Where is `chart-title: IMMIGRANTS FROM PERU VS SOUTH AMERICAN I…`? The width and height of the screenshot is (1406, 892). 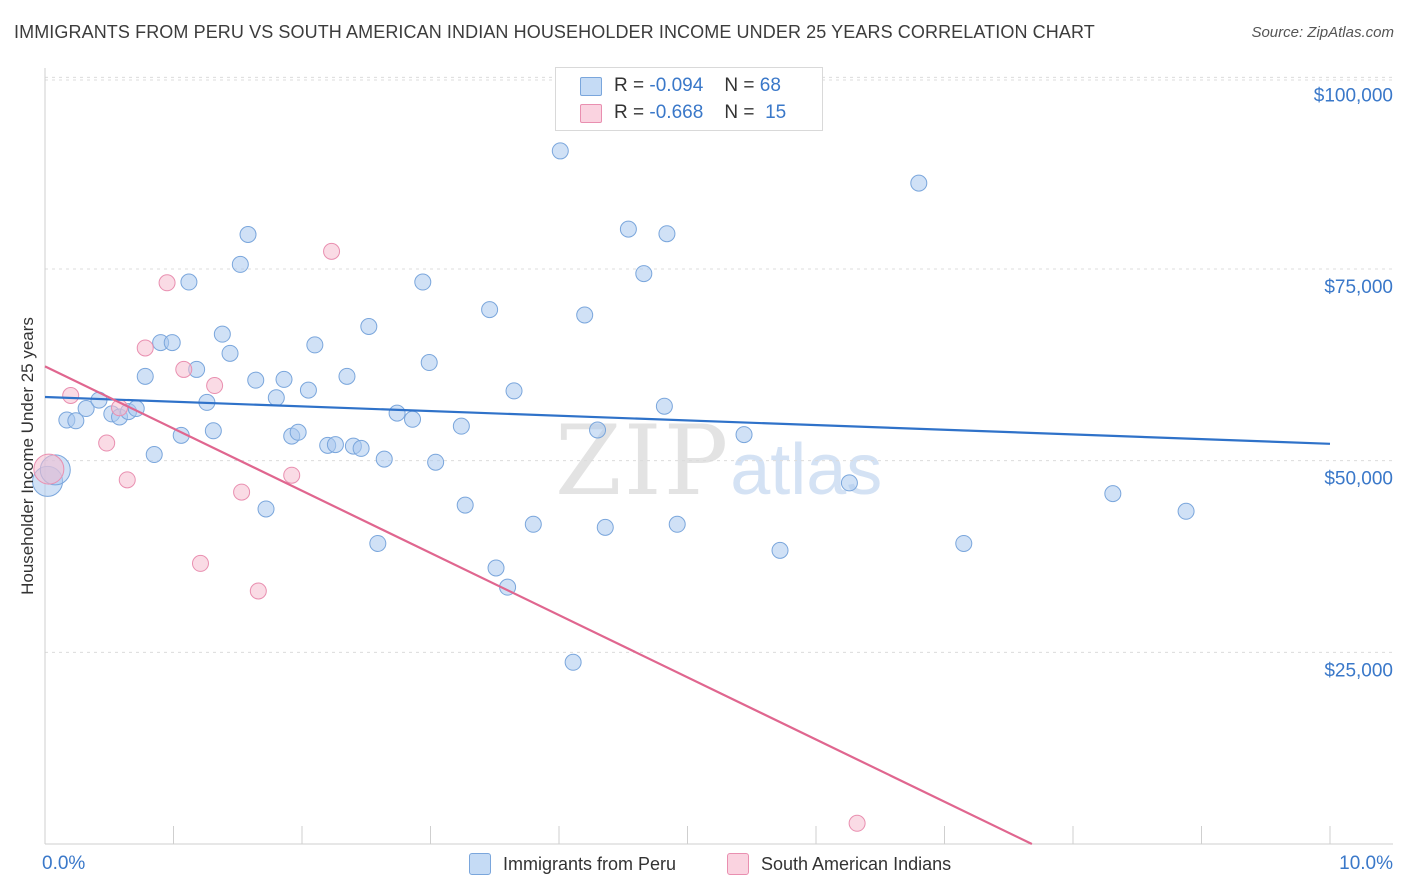
chart-title: IMMIGRANTS FROM PERU VS SOUTH AMERICAN I… is located at coordinates (554, 32).